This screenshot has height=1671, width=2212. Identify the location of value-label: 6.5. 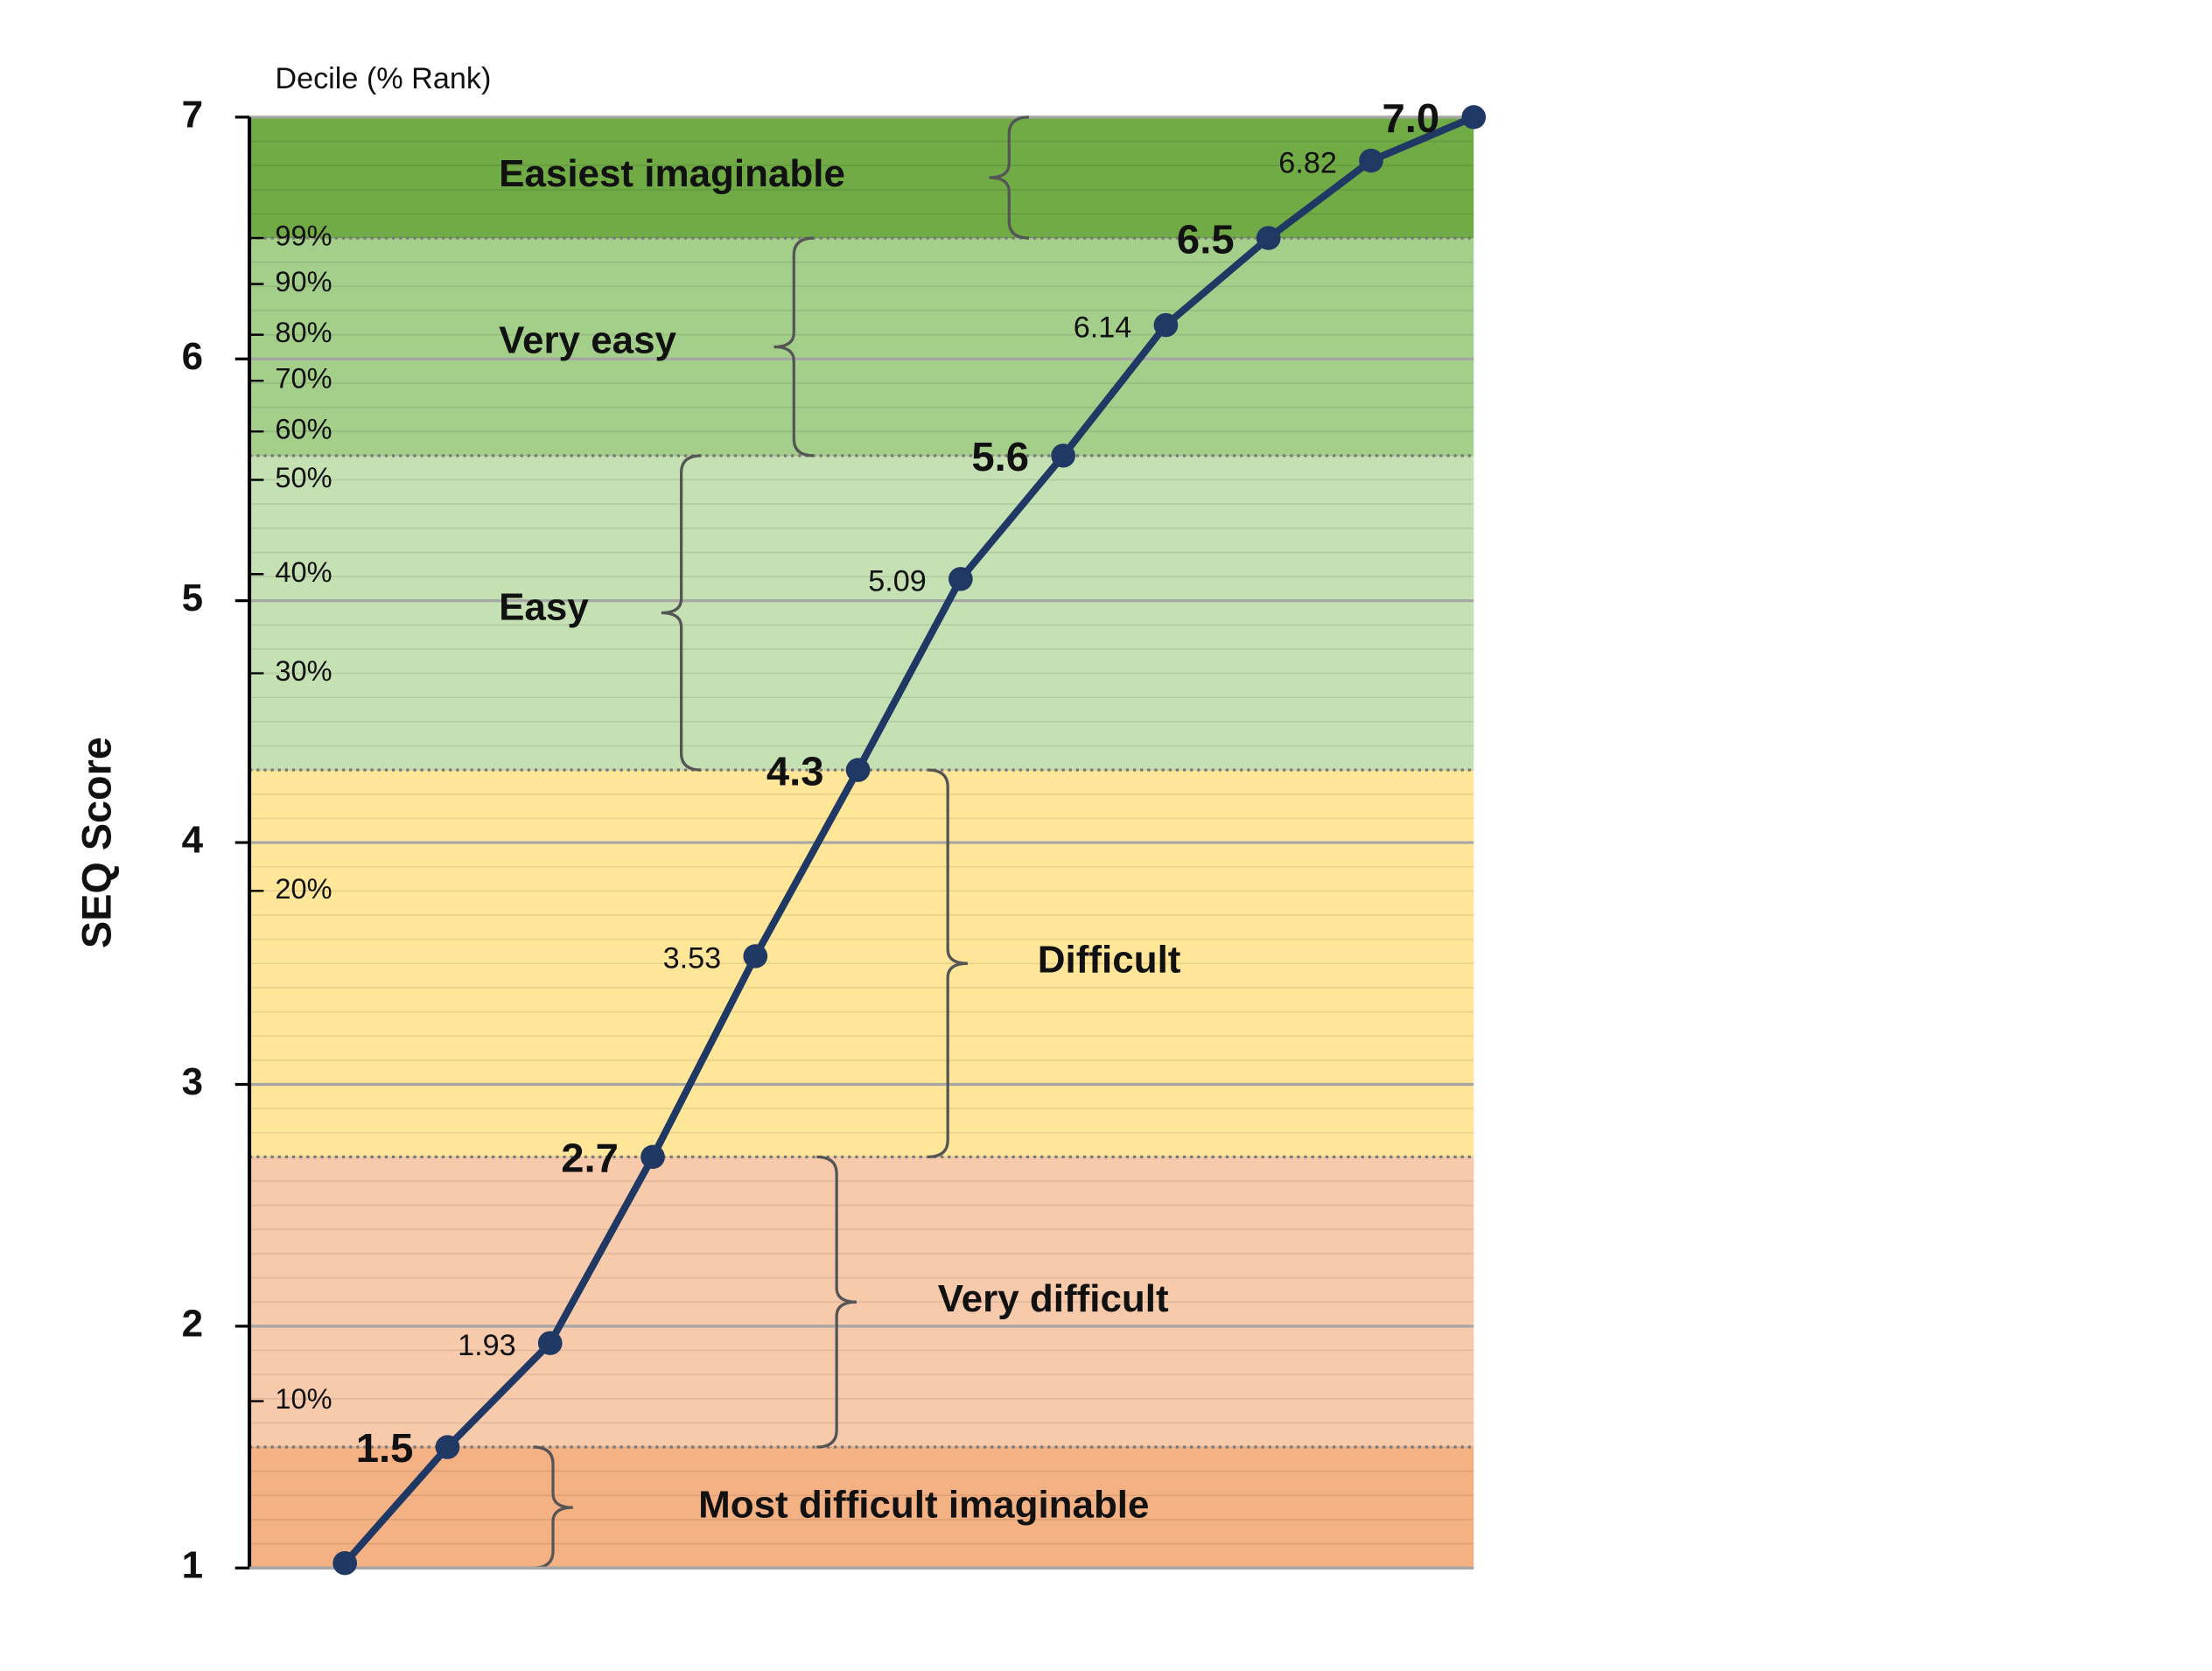
(1206, 239).